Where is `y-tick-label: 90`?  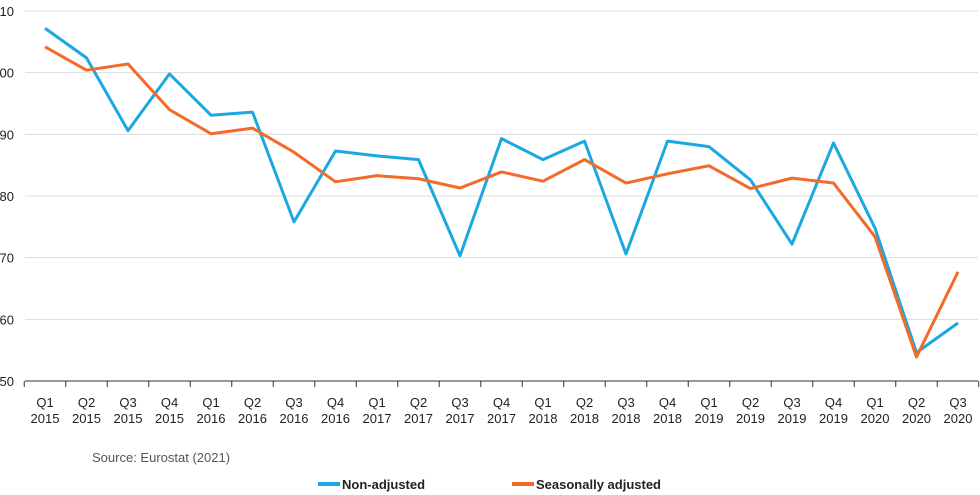
y-tick-label: 90 is located at coordinates (7, 134).